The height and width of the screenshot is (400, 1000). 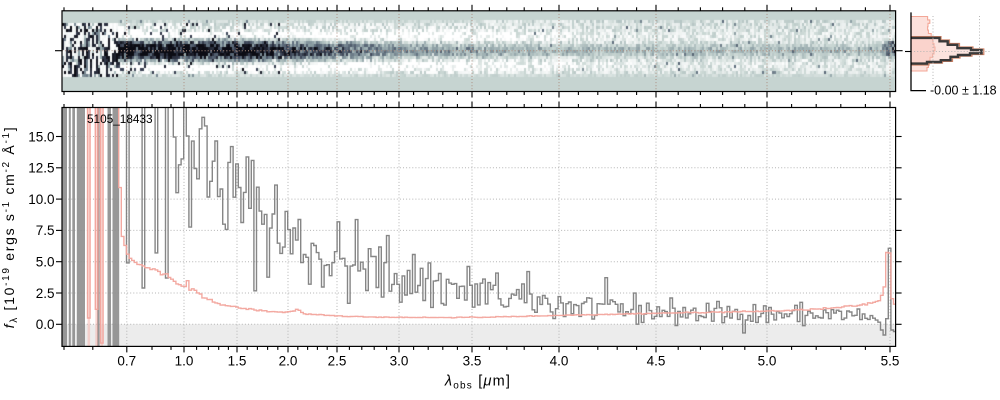 What do you see at coordinates (41, 136) in the screenshot?
I see `svg-text: 15.0` at bounding box center [41, 136].